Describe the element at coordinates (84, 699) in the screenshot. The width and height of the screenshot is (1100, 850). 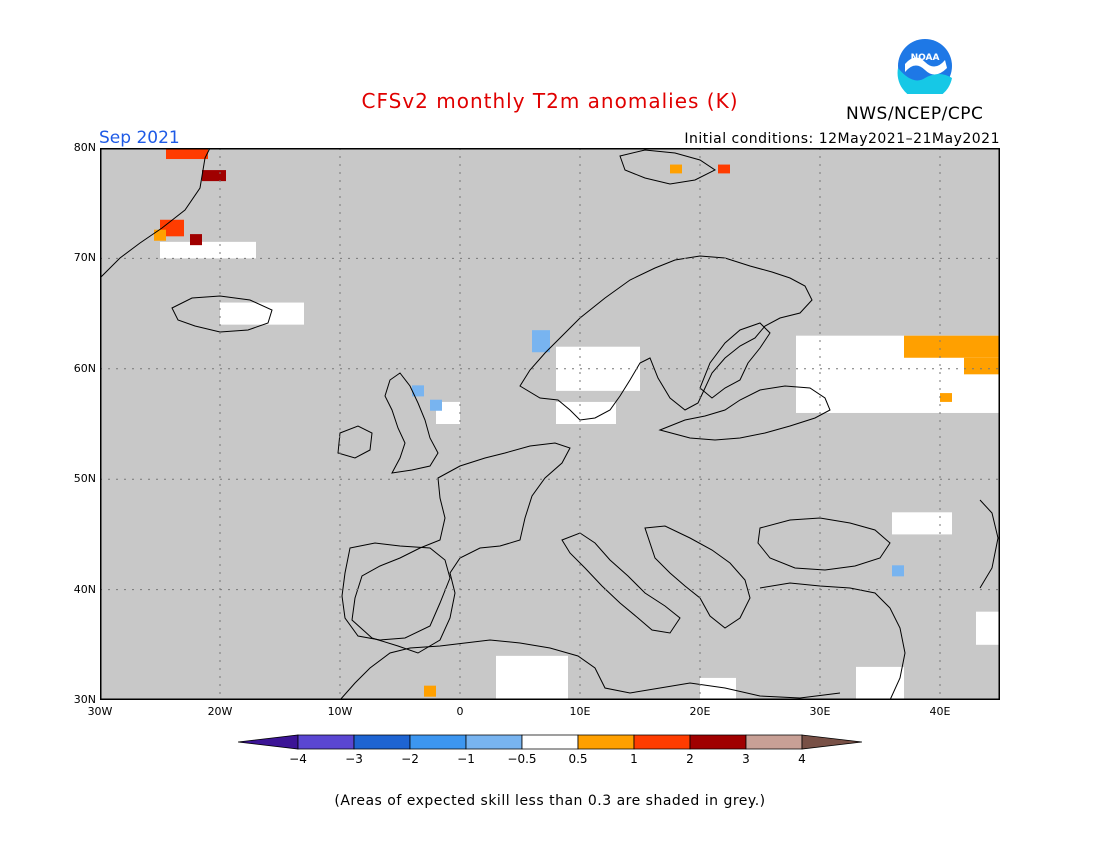
I see `latitude-label: 30N` at that location.